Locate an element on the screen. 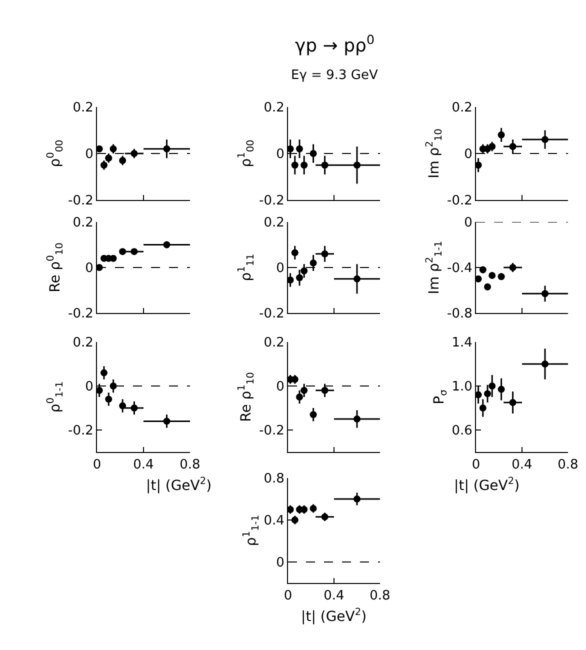 This screenshot has width=586, height=650. chart-title: γp → pρ$^{0}$ is located at coordinates (334, 44).